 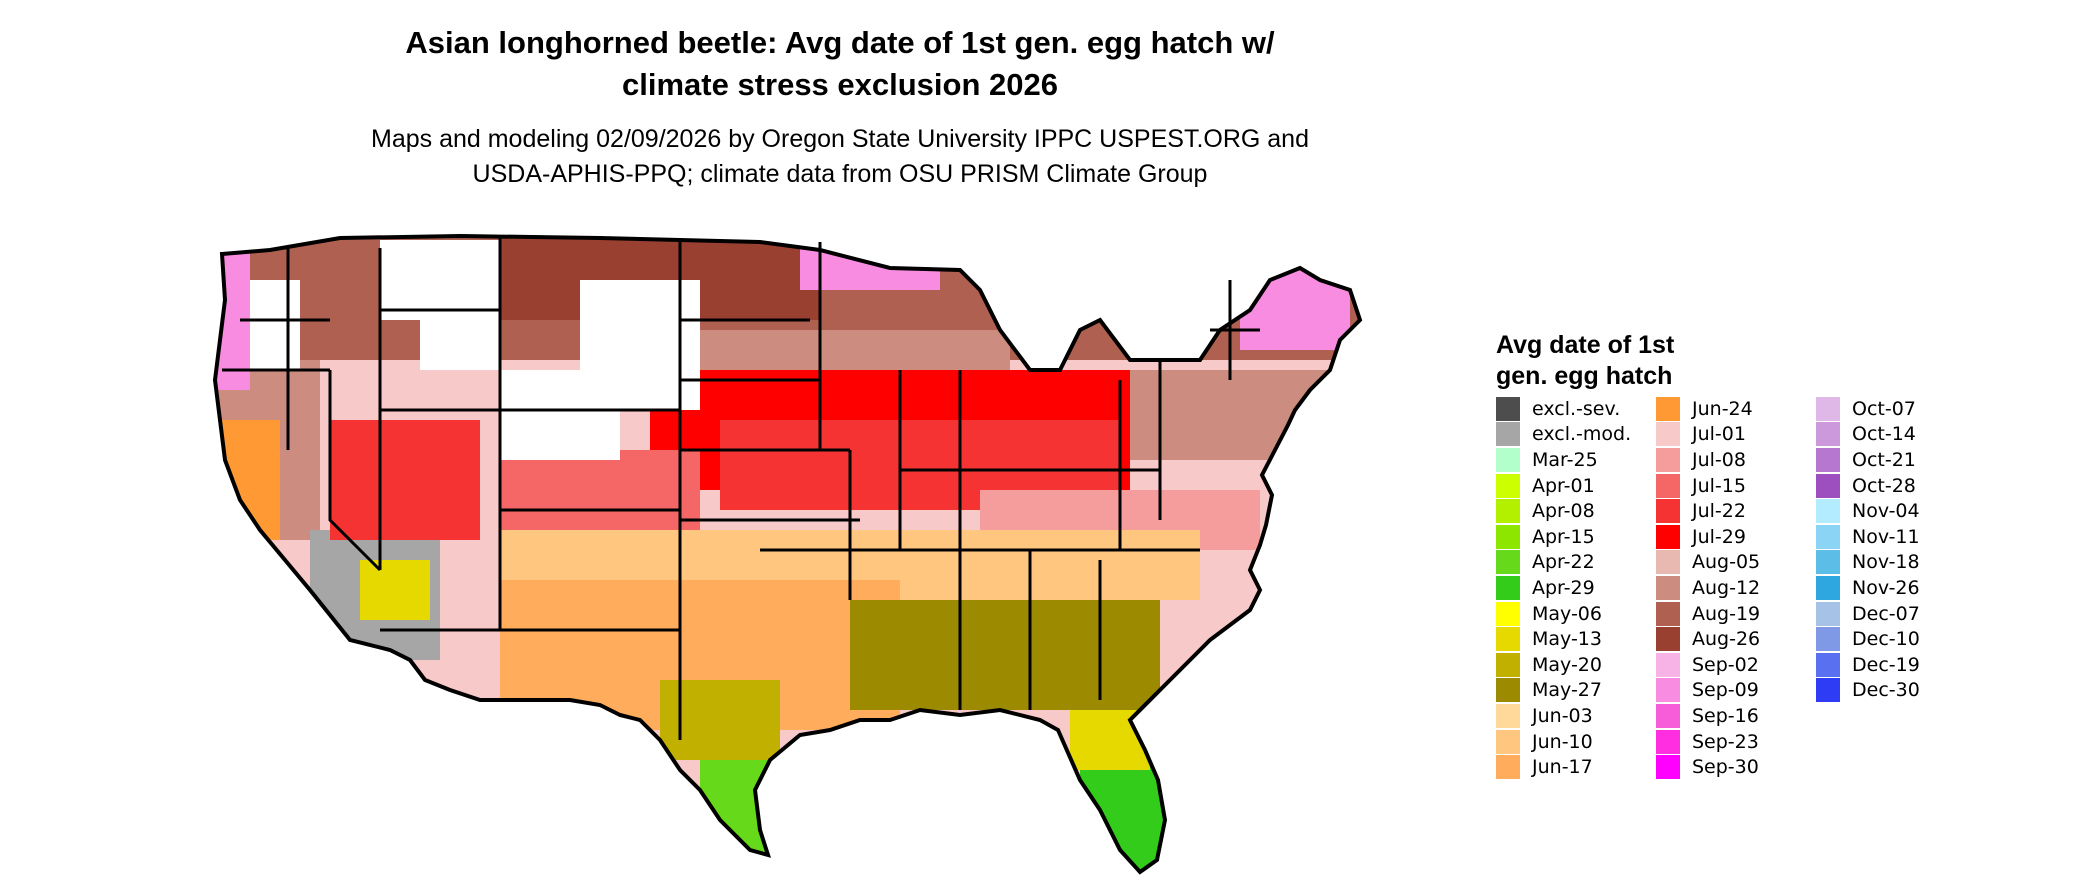 I want to click on legend-item: excl.-mod., so click(x=1576, y=435).